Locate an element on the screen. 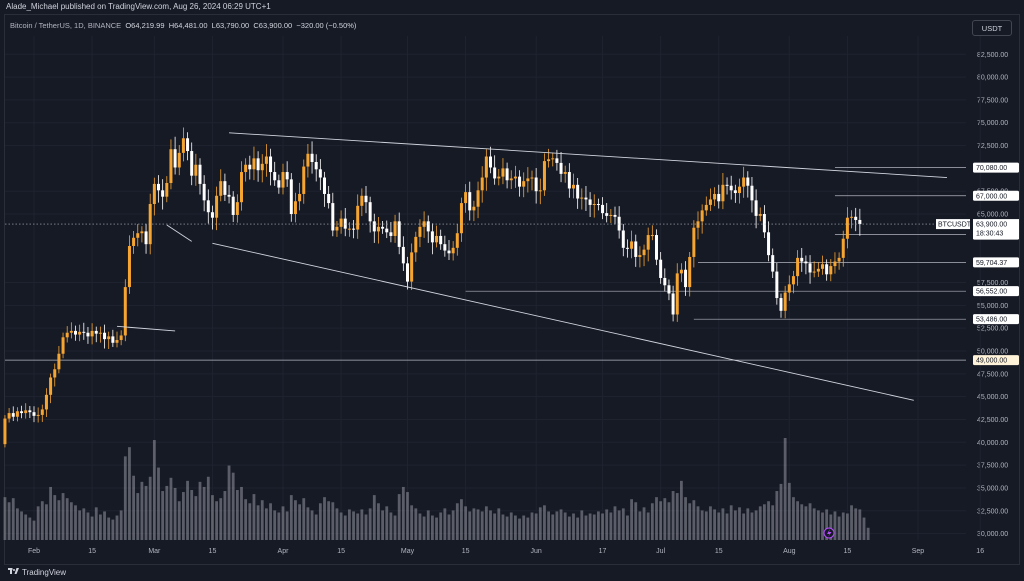 The height and width of the screenshot is (581, 1024). y-tick-label: 35,000.00 is located at coordinates (992, 488).